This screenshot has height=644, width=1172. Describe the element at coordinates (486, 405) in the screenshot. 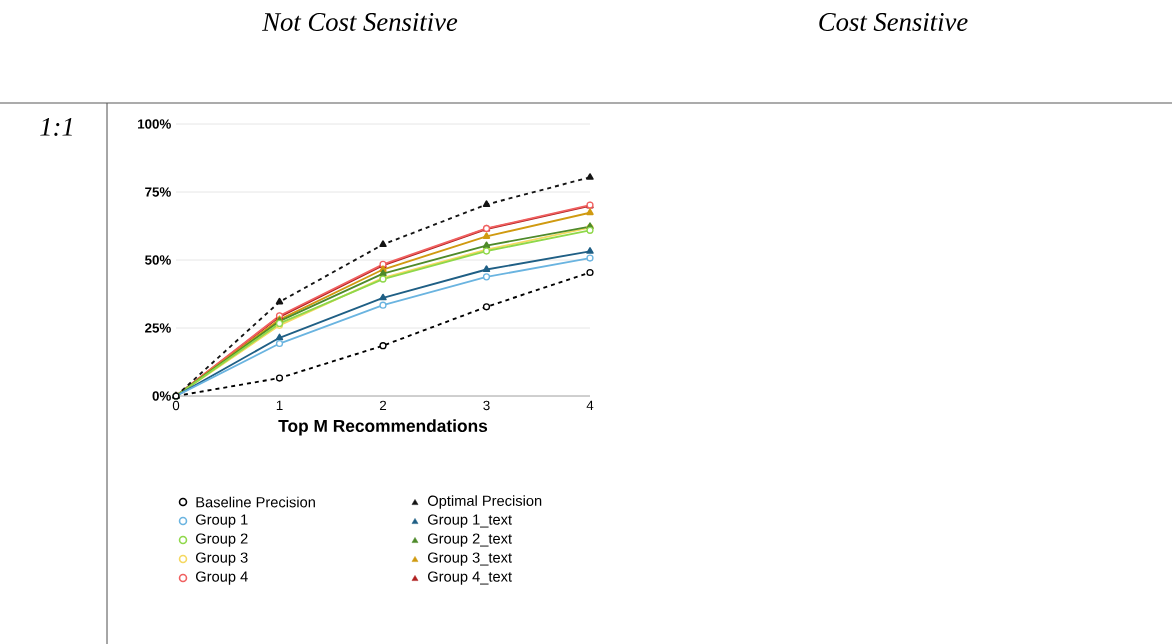

I see `x-tick-label: 3` at that location.